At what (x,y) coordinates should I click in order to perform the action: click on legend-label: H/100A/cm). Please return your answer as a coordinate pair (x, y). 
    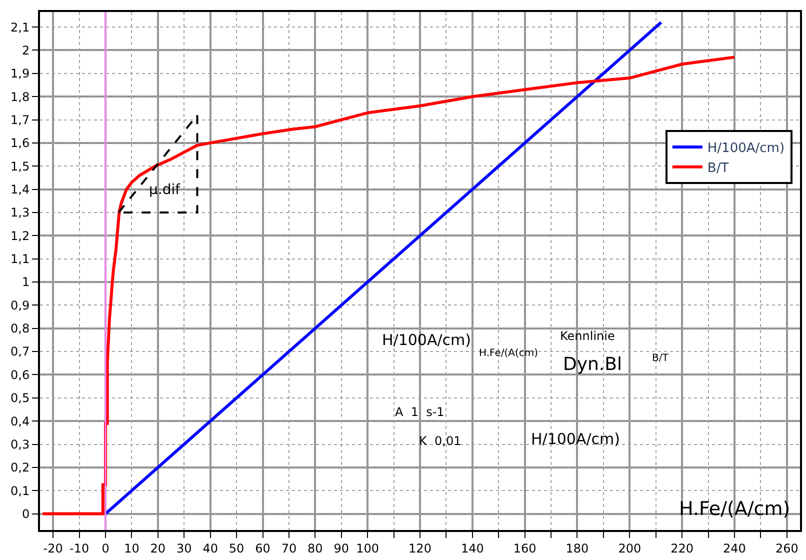
    Looking at the image, I should click on (746, 148).